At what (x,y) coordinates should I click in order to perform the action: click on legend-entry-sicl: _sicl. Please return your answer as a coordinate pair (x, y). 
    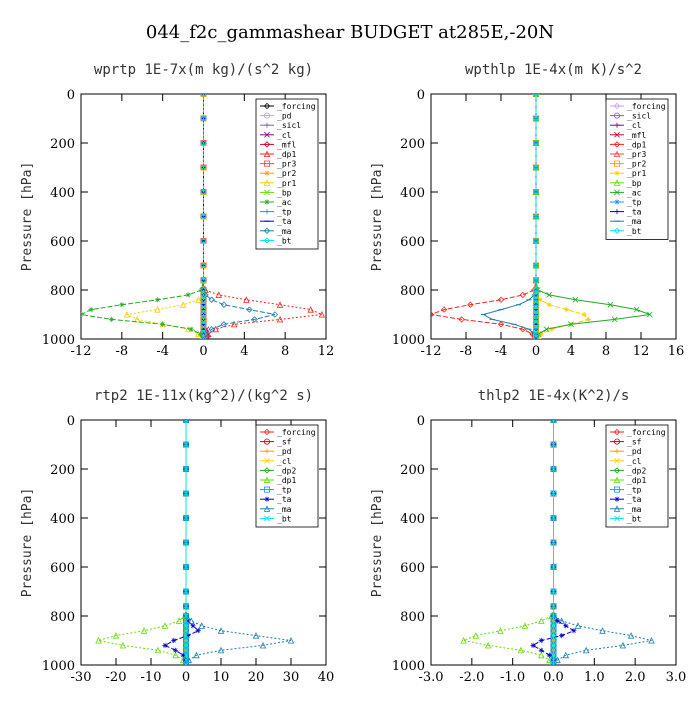
    Looking at the image, I should click on (639, 116).